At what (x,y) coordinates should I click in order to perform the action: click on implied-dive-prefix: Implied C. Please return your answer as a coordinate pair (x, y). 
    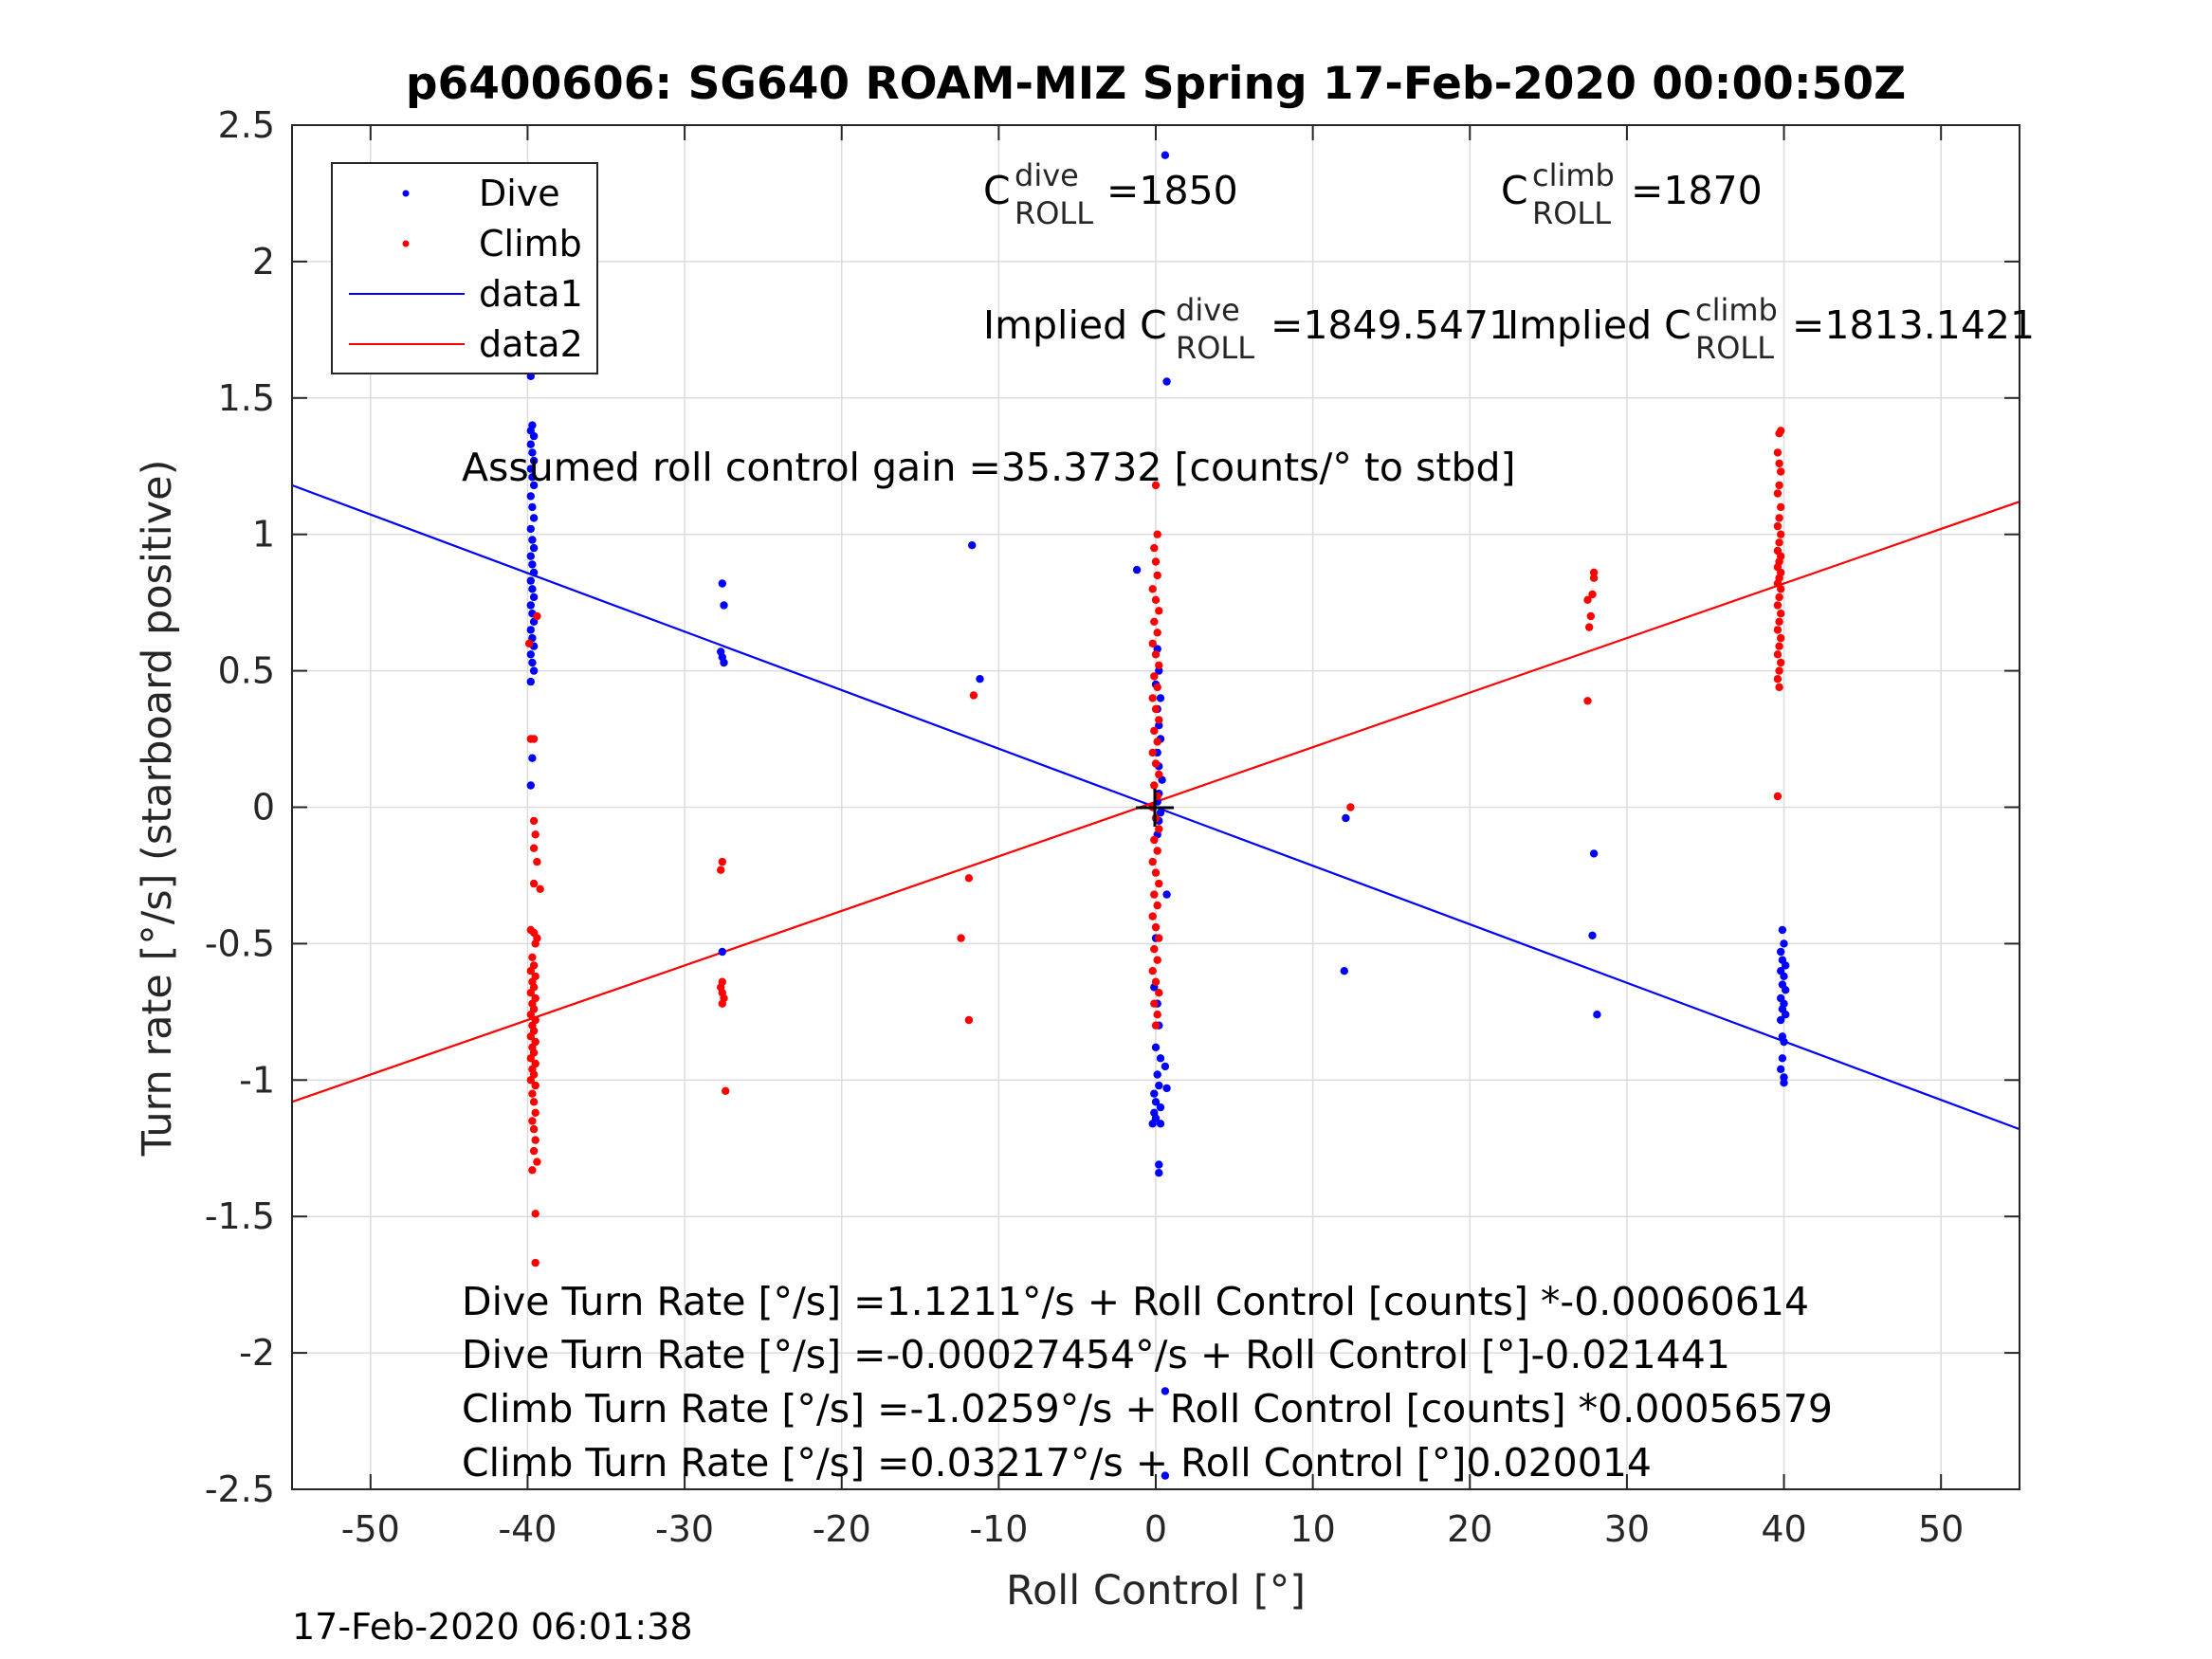
    Looking at the image, I should click on (1075, 325).